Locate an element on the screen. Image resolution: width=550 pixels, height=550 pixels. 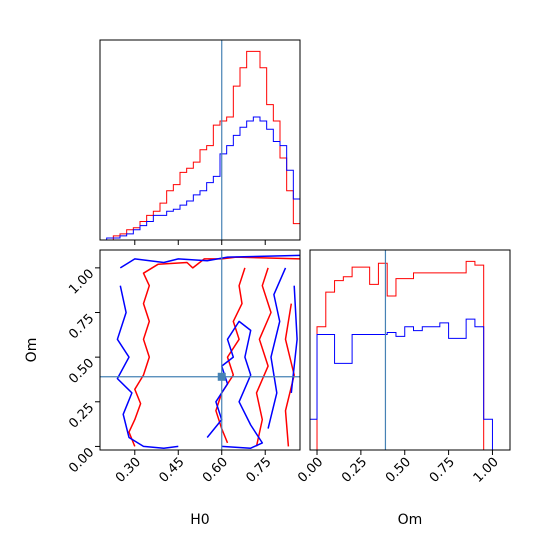
x-tick-label: 0.00 is located at coordinates (310, 470).